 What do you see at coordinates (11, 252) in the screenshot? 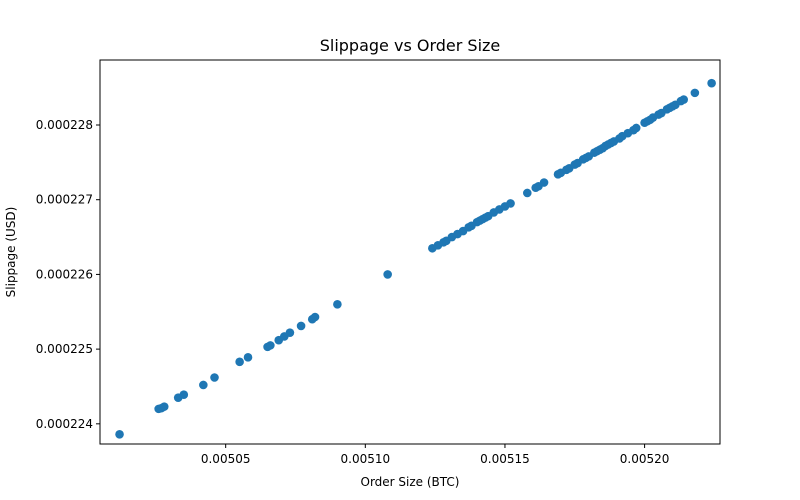
I see `y-axis-label: Slippage (USD)` at bounding box center [11, 252].